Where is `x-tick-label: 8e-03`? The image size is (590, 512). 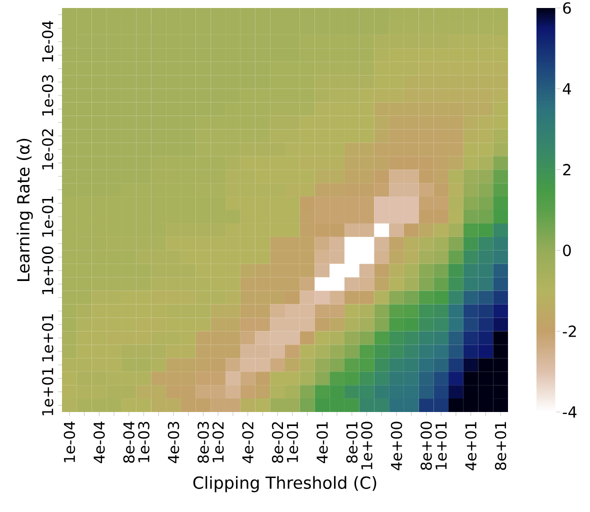 x-tick-label: 8e-03 is located at coordinates (203, 442).